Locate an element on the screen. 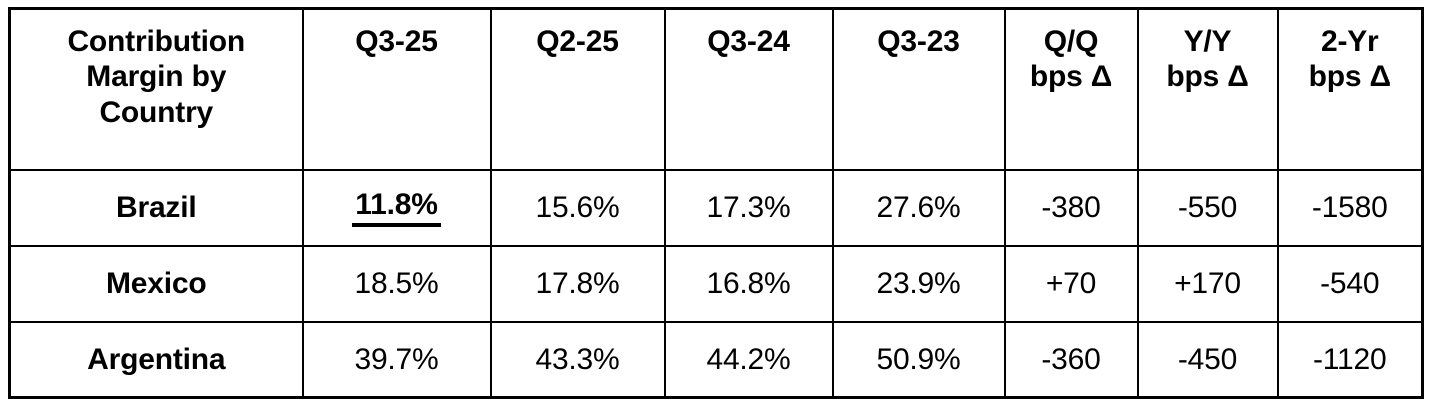 The width and height of the screenshot is (1431, 404). cell-mexico-2yr: -540 is located at coordinates (1350, 283).